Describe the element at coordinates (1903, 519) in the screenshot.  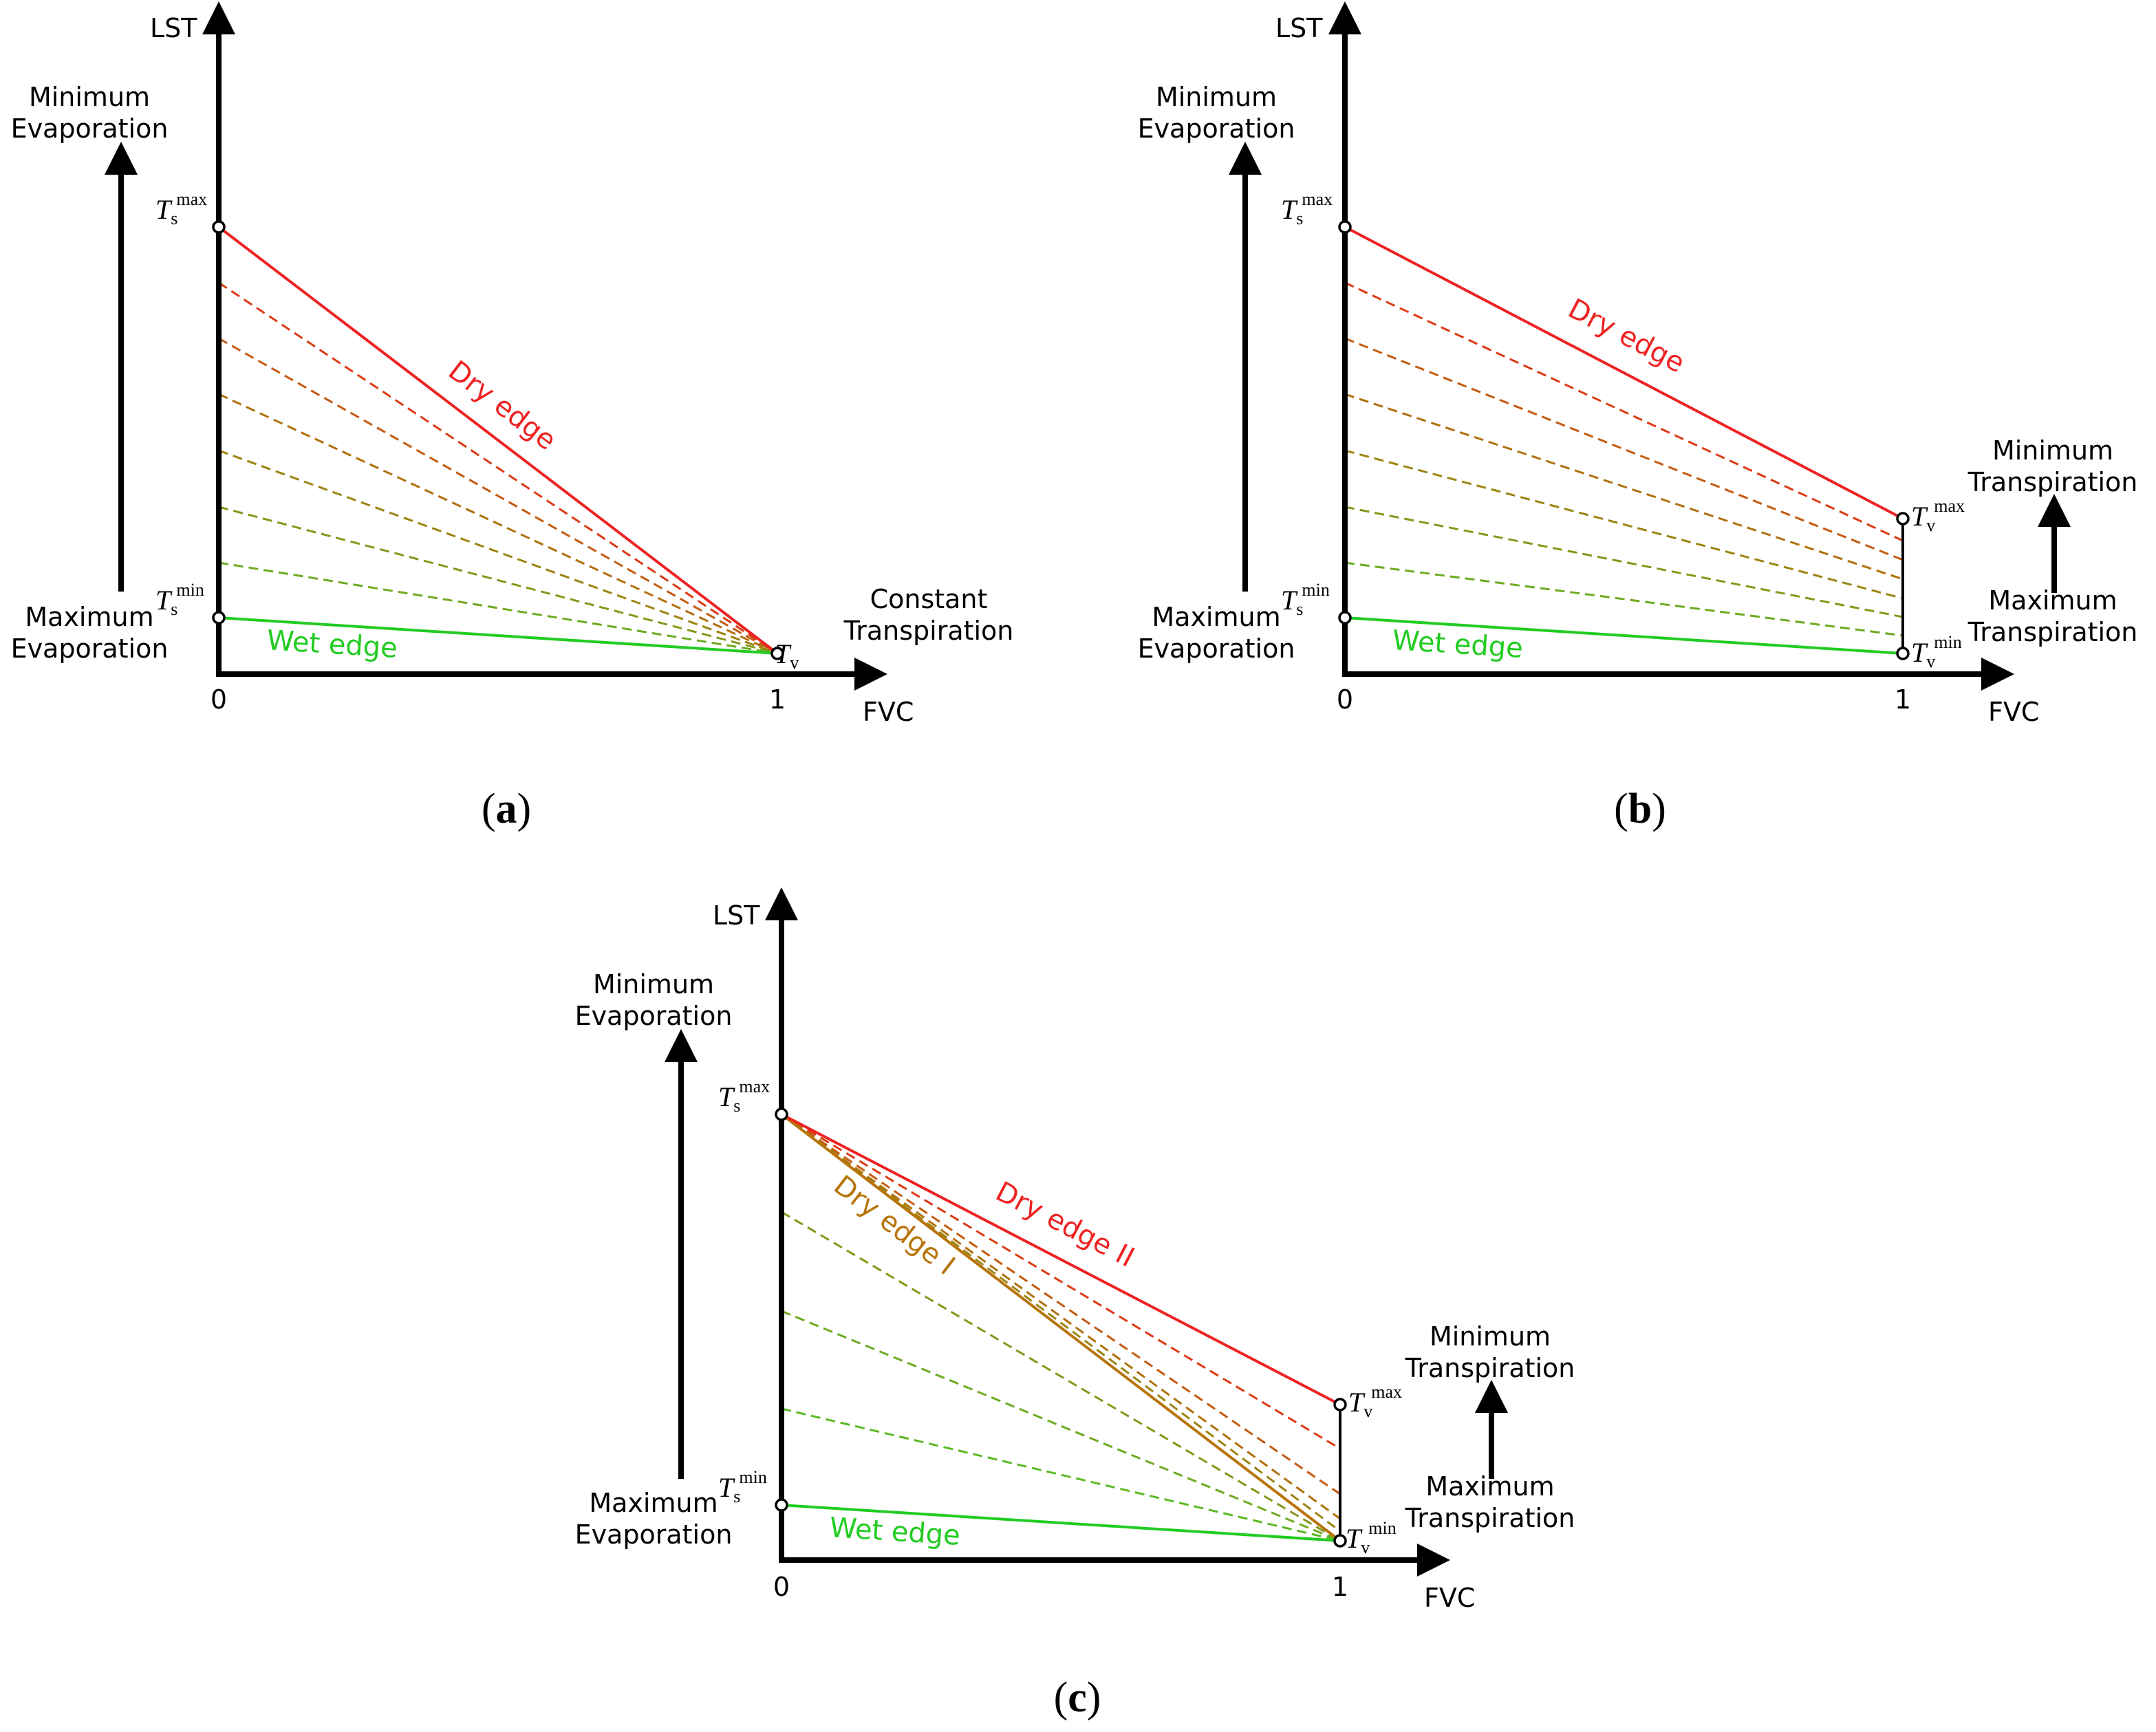
I see `panel-b-tv-max-point-icon` at that location.